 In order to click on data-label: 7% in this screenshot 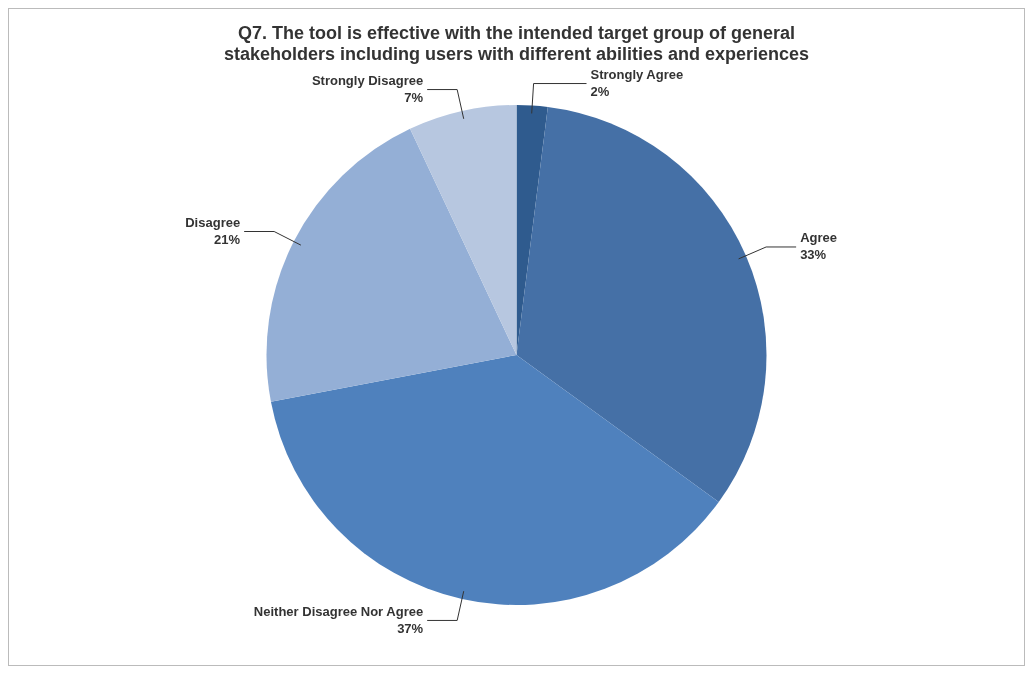, I will do `click(414, 97)`.